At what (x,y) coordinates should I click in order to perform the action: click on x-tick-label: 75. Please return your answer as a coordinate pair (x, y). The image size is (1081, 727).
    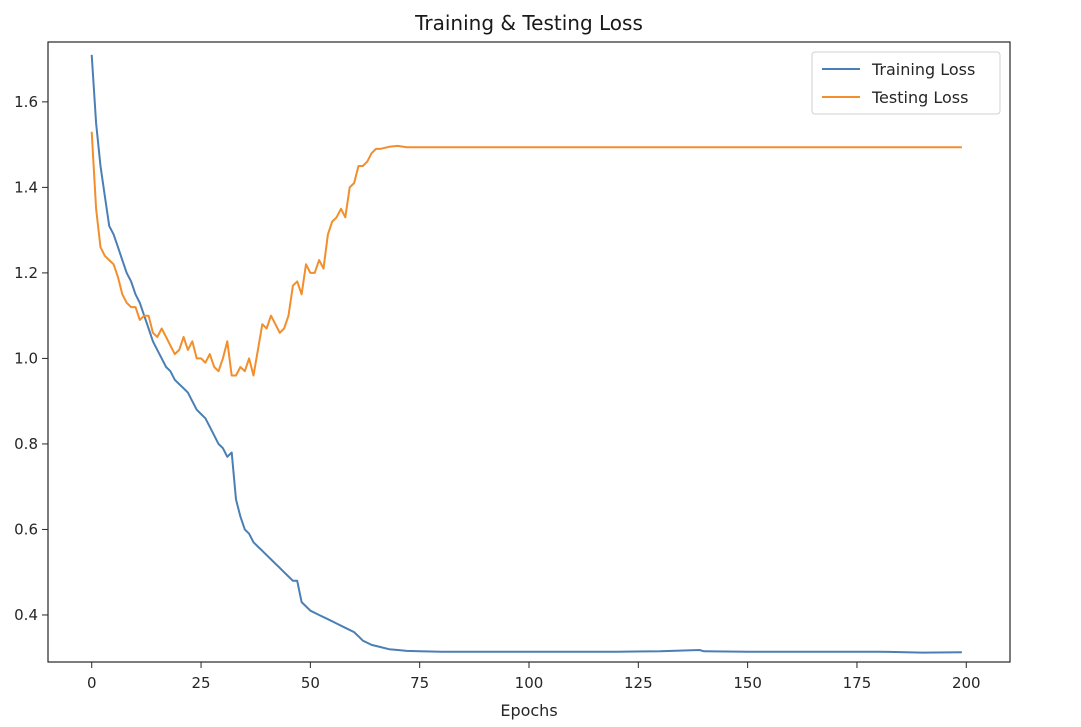
    Looking at the image, I should click on (419, 683).